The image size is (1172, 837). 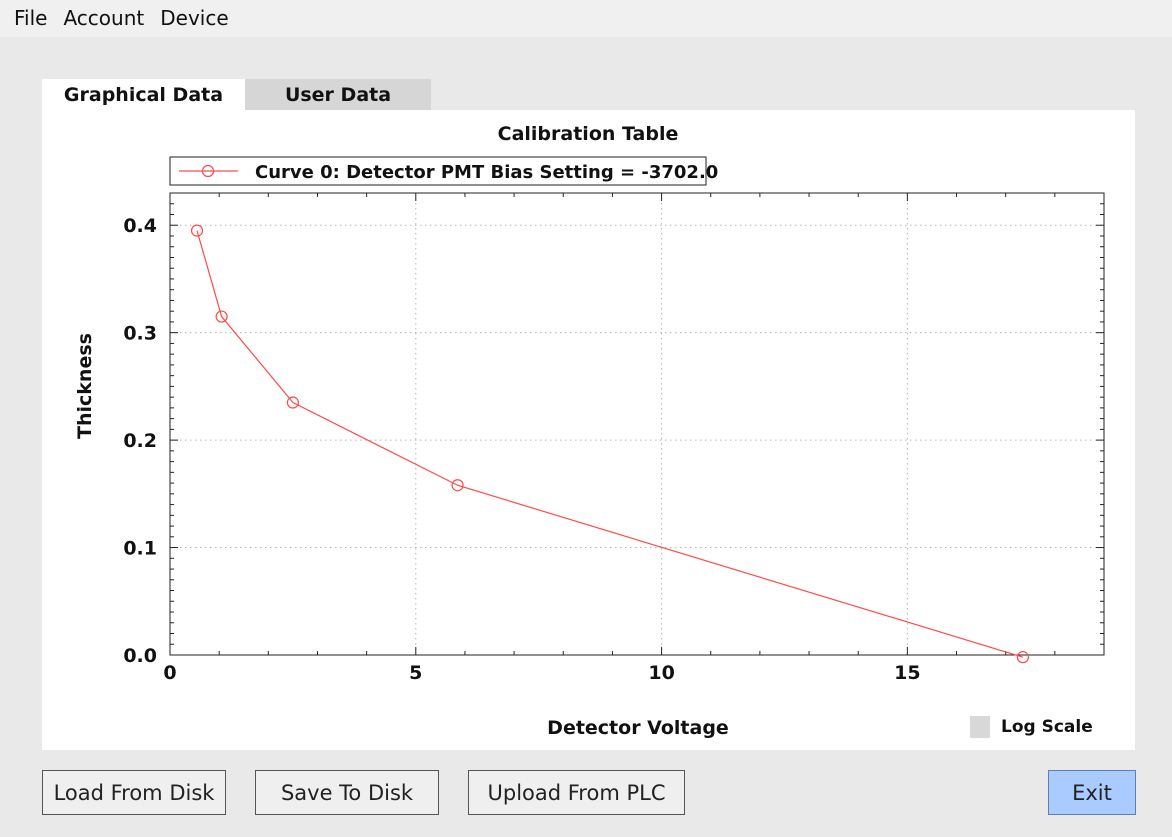 What do you see at coordinates (338, 94) in the screenshot?
I see `tab-user-data: User Data` at bounding box center [338, 94].